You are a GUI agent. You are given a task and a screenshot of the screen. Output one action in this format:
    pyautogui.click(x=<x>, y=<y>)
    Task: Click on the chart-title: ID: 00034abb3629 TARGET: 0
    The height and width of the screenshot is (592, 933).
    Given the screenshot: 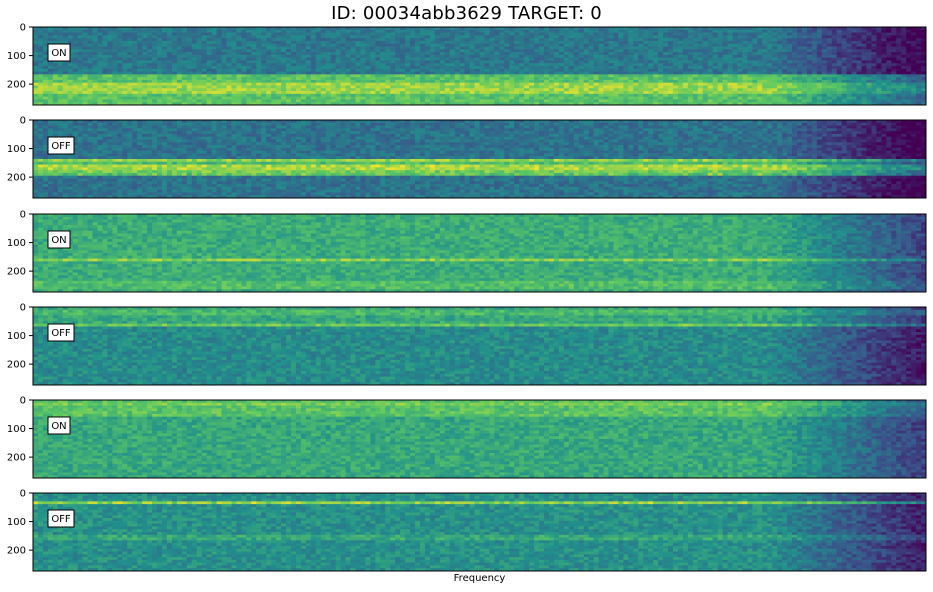 What is the action you would take?
    pyautogui.click(x=466, y=13)
    